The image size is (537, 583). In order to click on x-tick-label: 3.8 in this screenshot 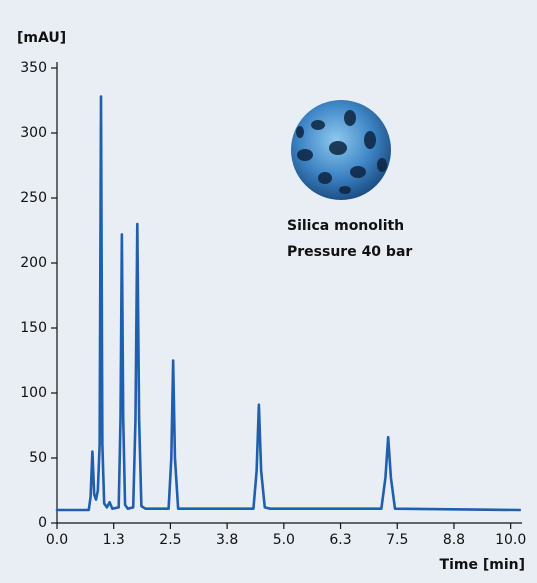, I will do `click(227, 540)`.